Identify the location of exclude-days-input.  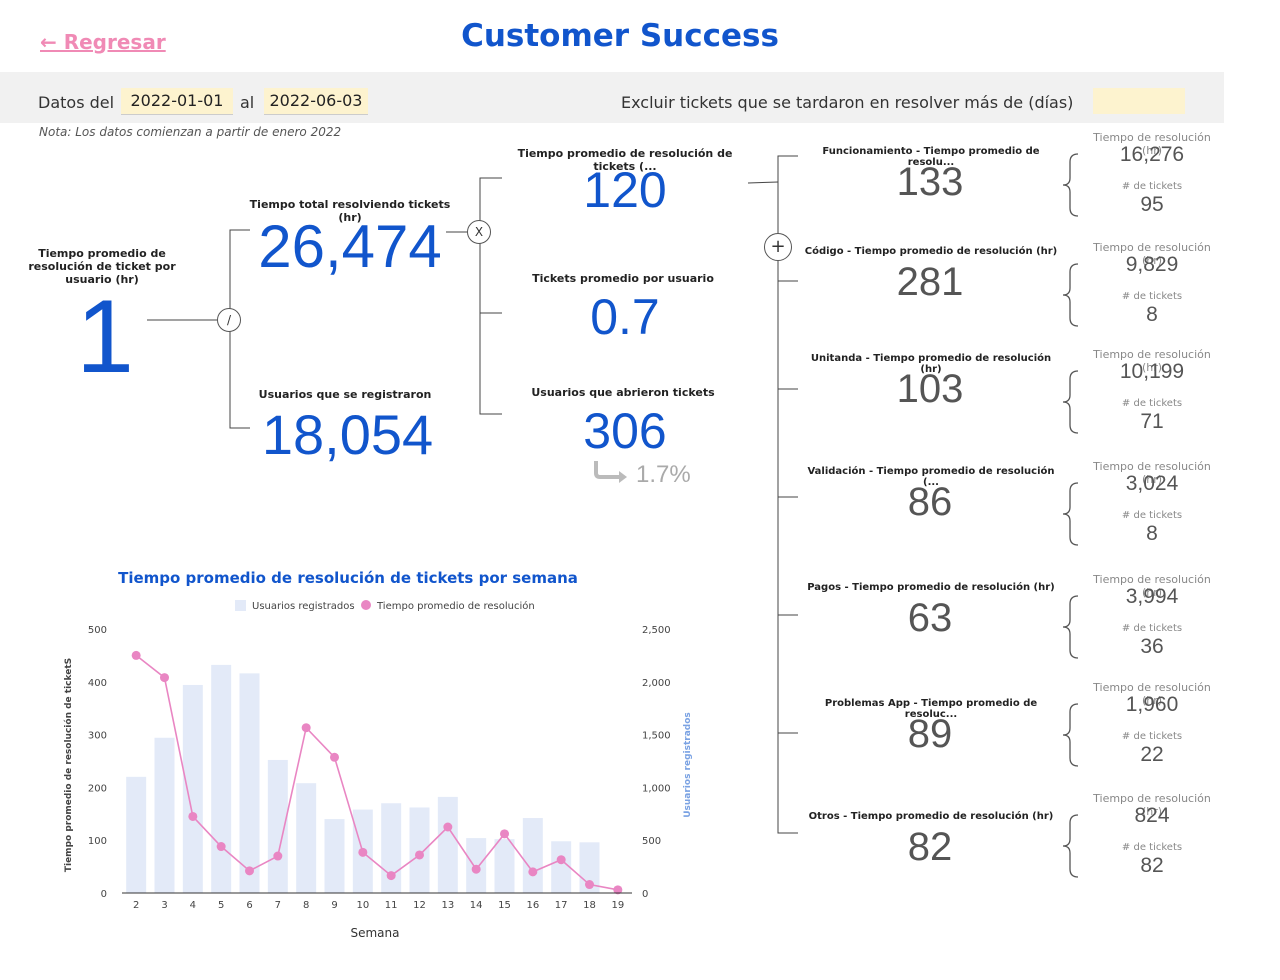
(1139, 101).